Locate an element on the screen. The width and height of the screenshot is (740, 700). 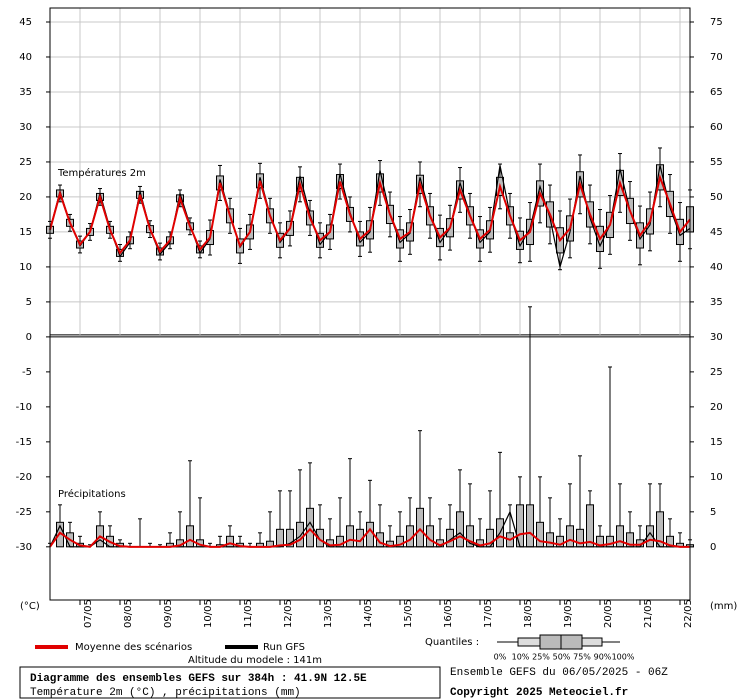
x-tick-label: 08/05 is located at coordinates (128, 613).